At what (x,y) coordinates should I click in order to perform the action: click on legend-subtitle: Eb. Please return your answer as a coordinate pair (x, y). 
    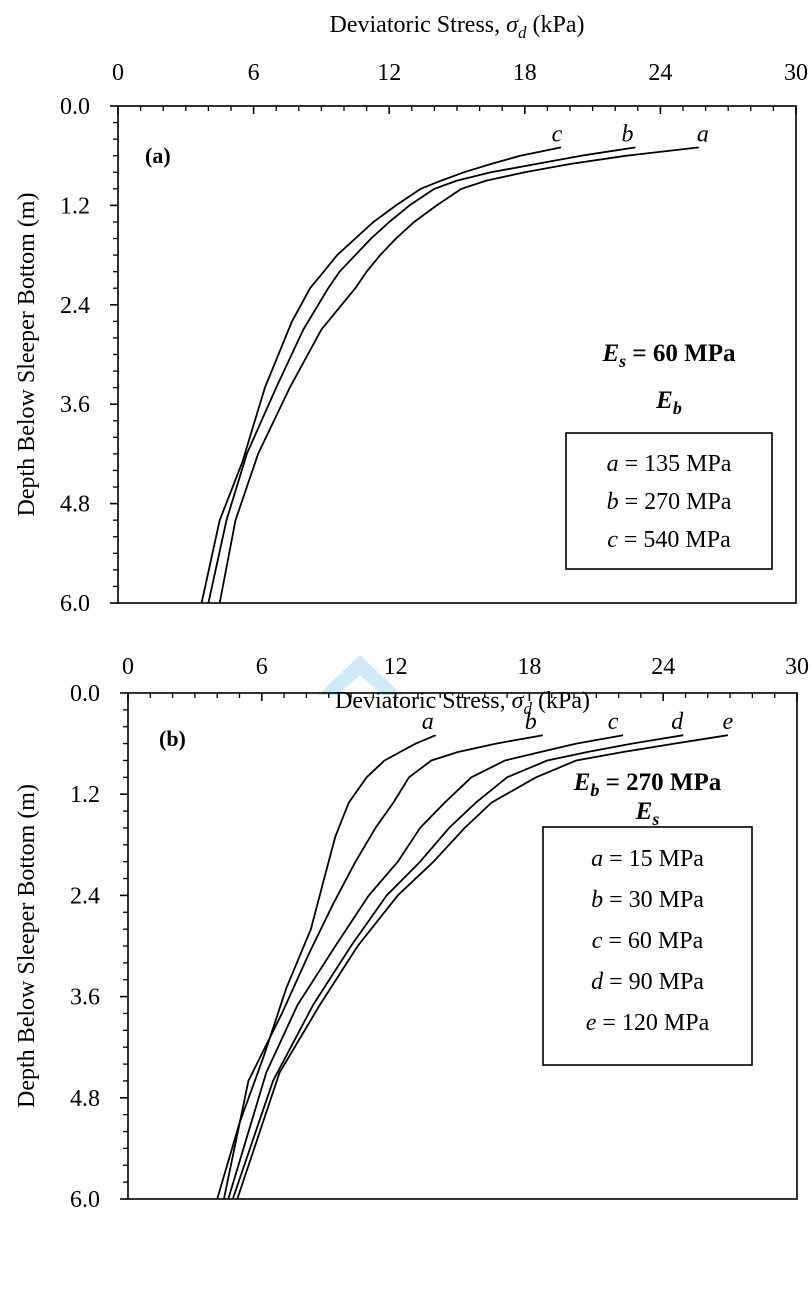
    Looking at the image, I should click on (668, 402).